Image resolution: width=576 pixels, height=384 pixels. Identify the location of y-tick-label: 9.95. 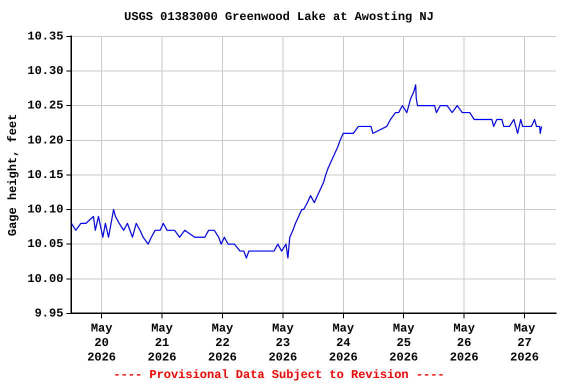
(49, 313).